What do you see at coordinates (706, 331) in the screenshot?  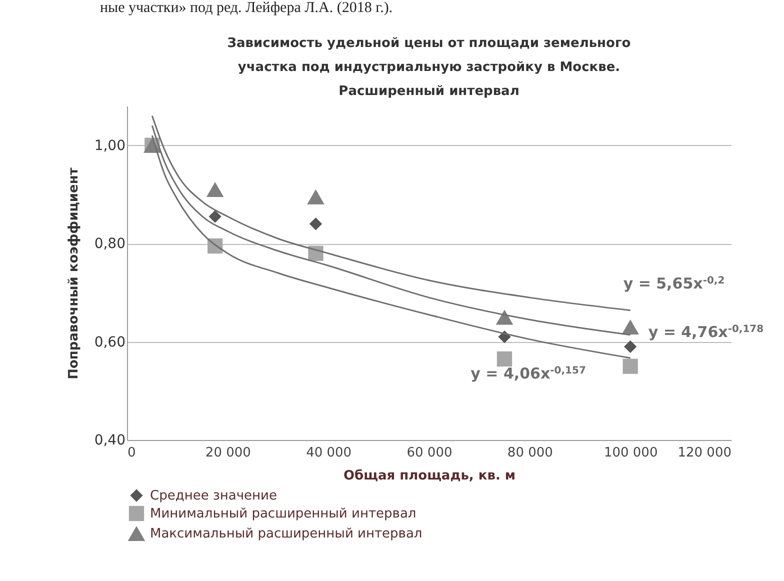 I see `series-label: y = 4,76x$^{-0,178}$` at bounding box center [706, 331].